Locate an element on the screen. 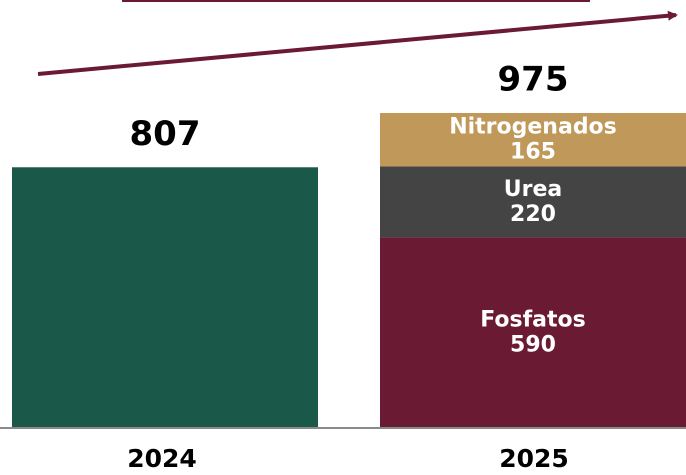 This screenshot has height=475, width=686. segment-name: Fosfatos is located at coordinates (533, 320).